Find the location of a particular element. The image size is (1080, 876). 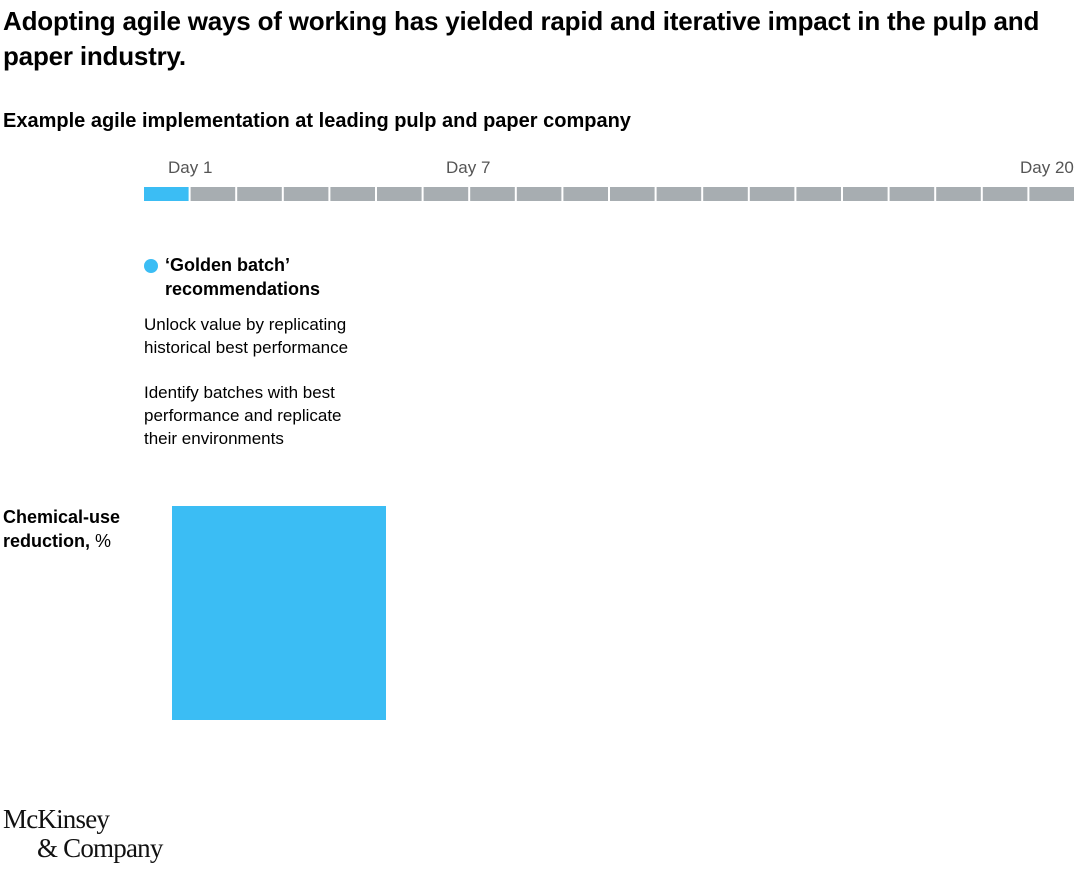

phase-description-2-line1: Identify batches with best is located at coordinates (239, 392).